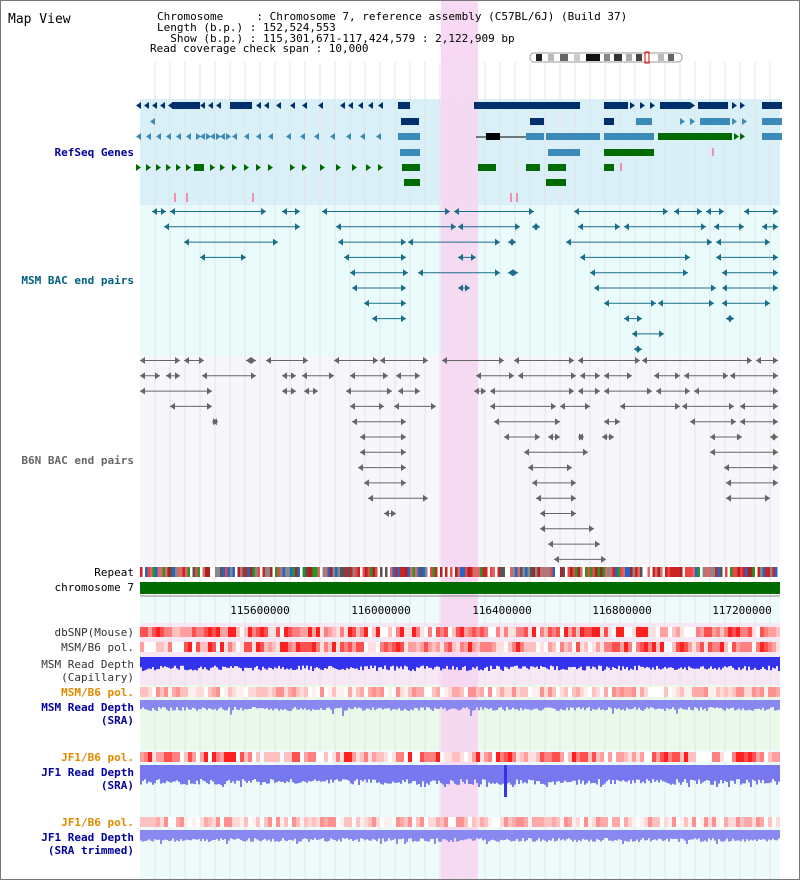  I want to click on jf1-b6-pol-label: JF1/B6 pol., so click(97, 757).